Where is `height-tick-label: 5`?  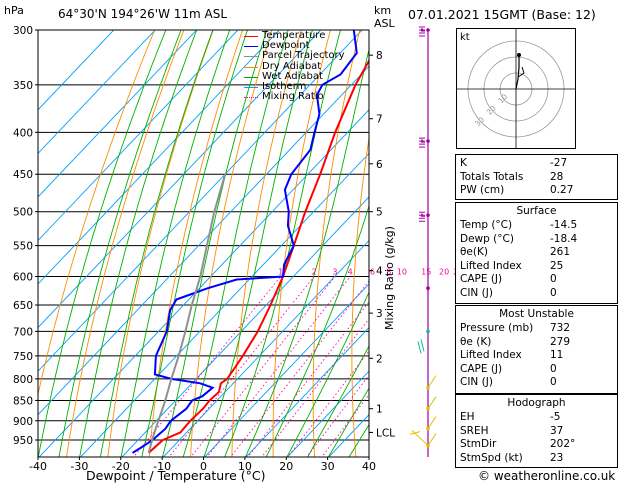 height-tick-label: 5 is located at coordinates (379, 213).